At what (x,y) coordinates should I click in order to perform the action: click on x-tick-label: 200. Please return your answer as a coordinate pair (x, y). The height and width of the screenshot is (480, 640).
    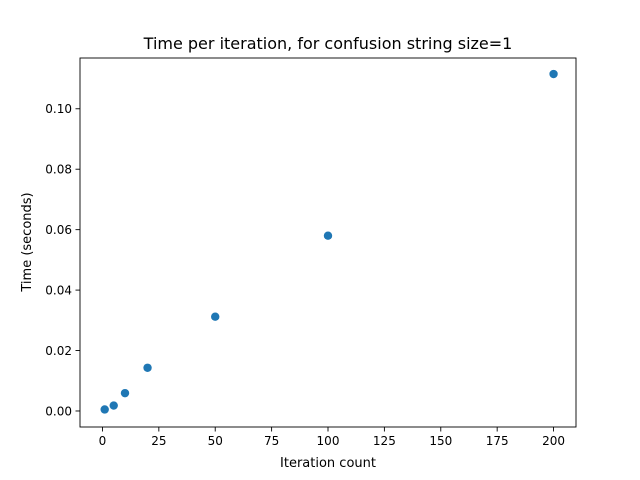
    Looking at the image, I should click on (553, 441).